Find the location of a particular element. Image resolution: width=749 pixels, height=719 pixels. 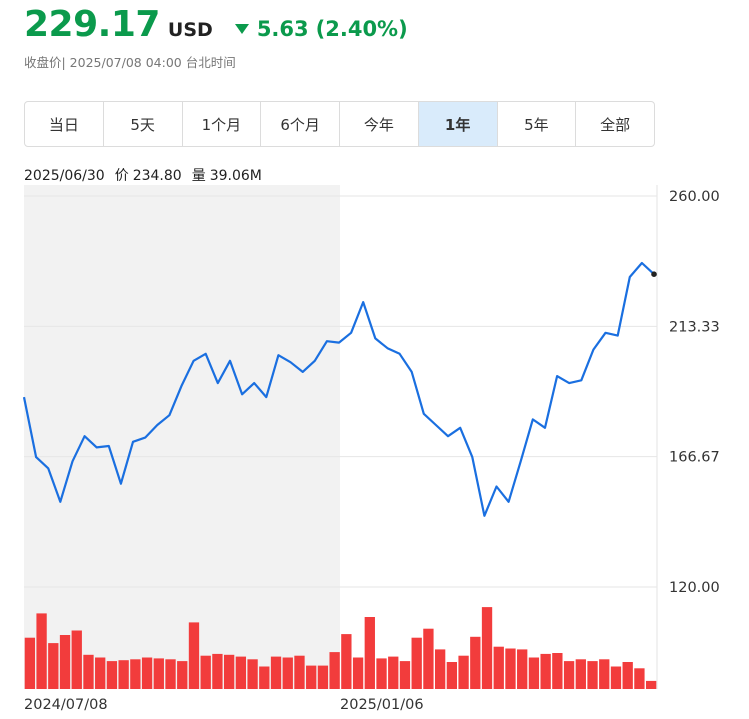

hover-price: 234.80 is located at coordinates (157, 176).